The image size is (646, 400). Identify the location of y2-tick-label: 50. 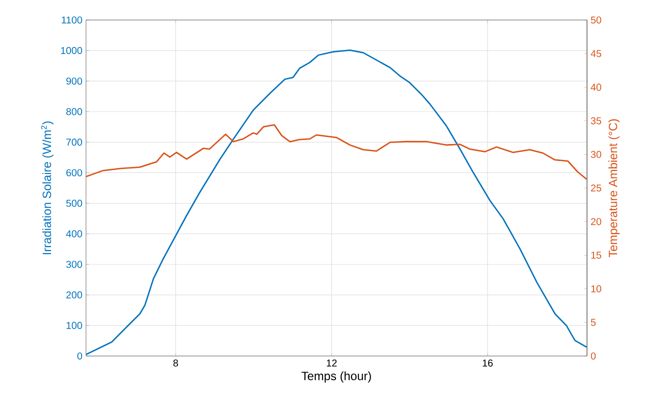
(596, 20).